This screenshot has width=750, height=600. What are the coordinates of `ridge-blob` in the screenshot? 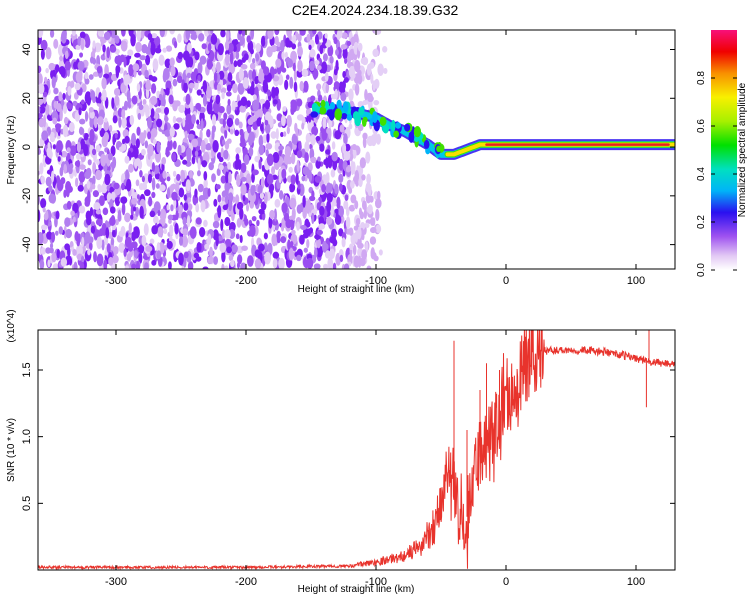 It's located at (323, 103).